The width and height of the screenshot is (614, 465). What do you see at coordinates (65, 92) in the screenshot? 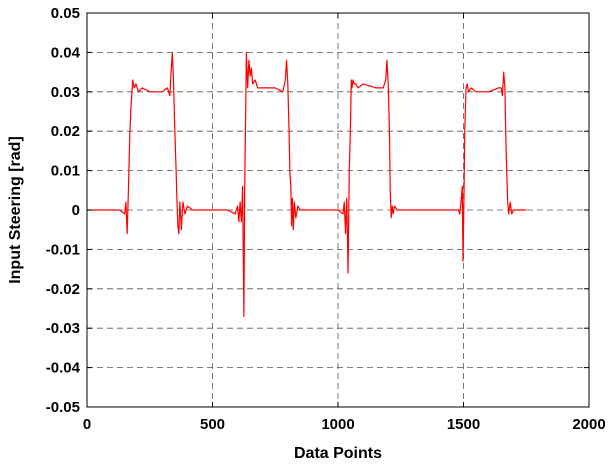
I see `y-tick-label: 0.03` at bounding box center [65, 92].